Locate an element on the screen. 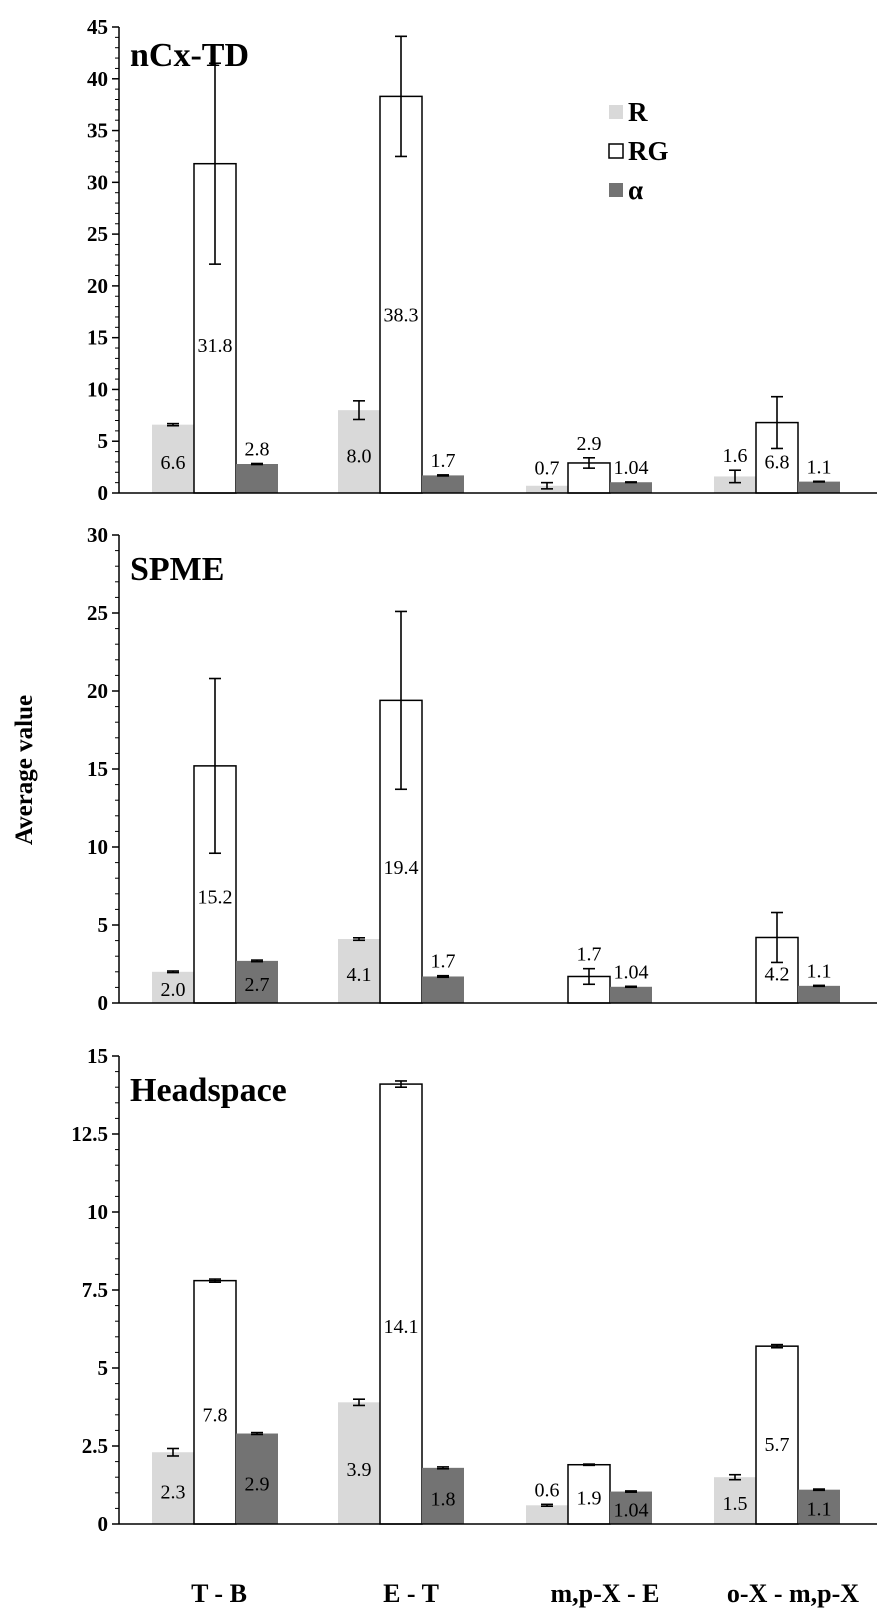 This screenshot has height=1609, width=887. y-tick-label: 7.5 is located at coordinates (95, 1290).